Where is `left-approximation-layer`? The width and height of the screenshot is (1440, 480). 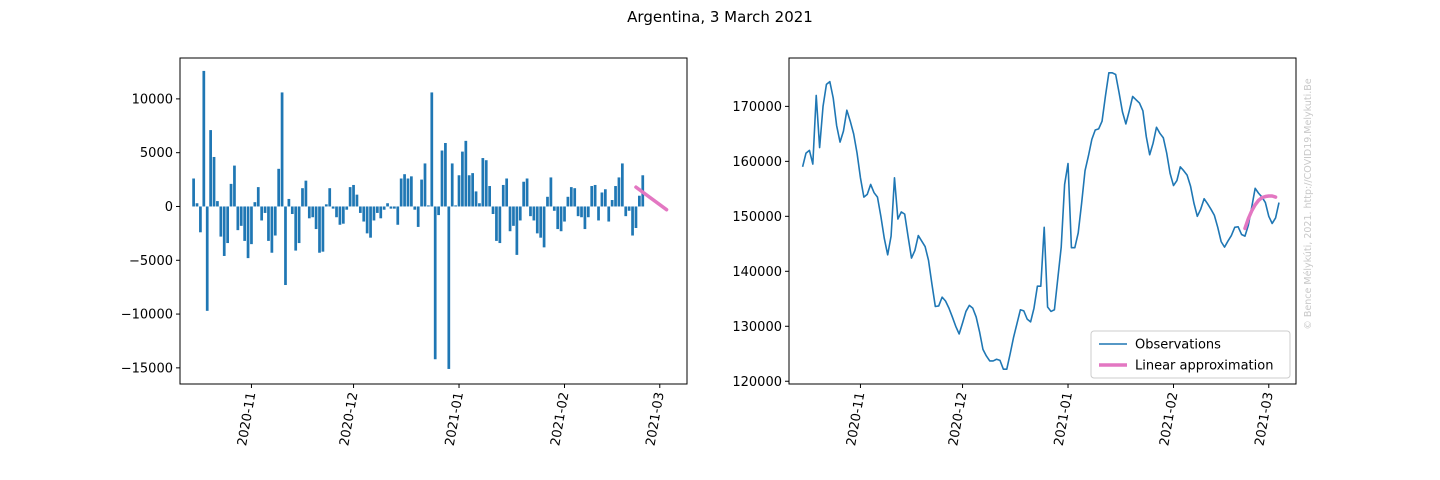
left-approximation-layer is located at coordinates (651, 198).